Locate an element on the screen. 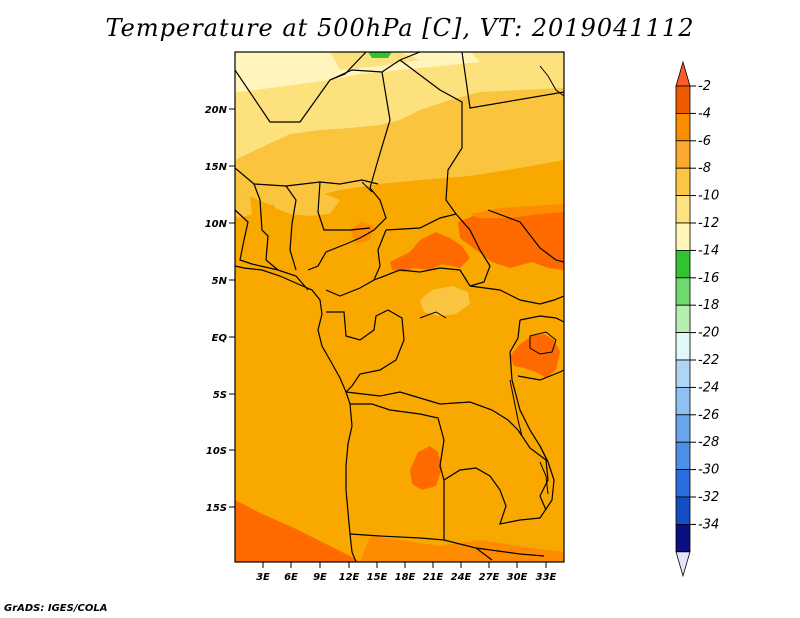  colorbar-label: -10 is located at coordinates (708, 196).